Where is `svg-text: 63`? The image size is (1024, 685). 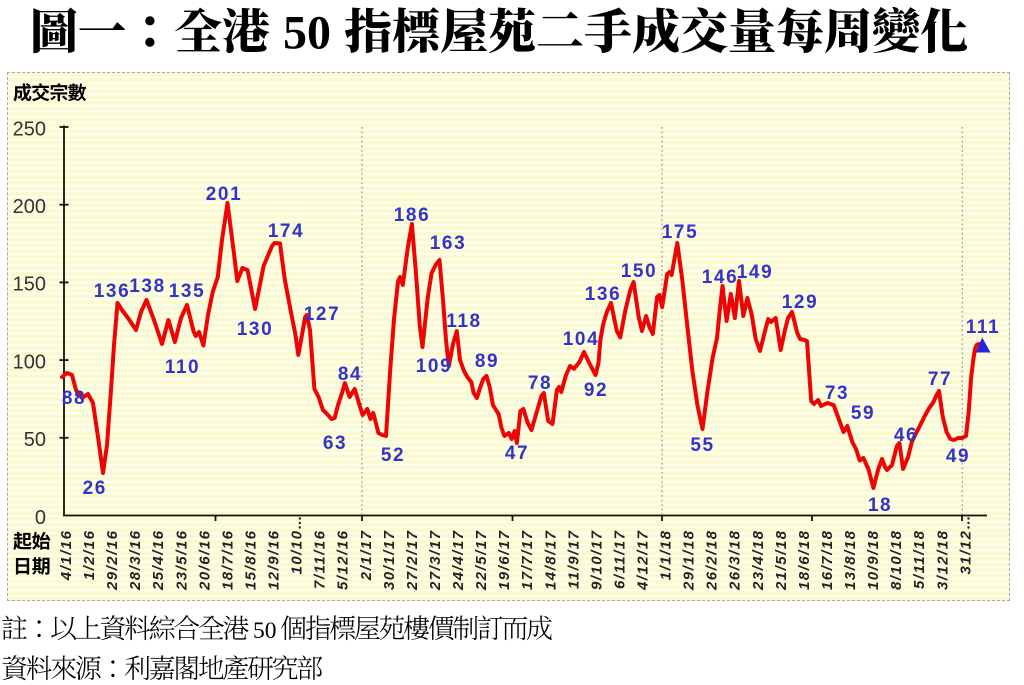
svg-text: 63 is located at coordinates (335, 443).